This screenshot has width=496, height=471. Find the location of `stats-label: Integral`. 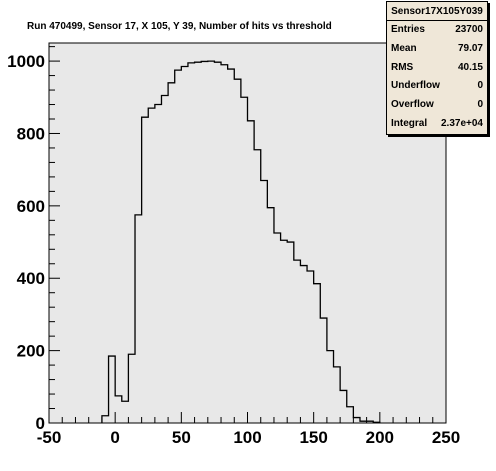

stats-label: Integral is located at coordinates (409, 123).